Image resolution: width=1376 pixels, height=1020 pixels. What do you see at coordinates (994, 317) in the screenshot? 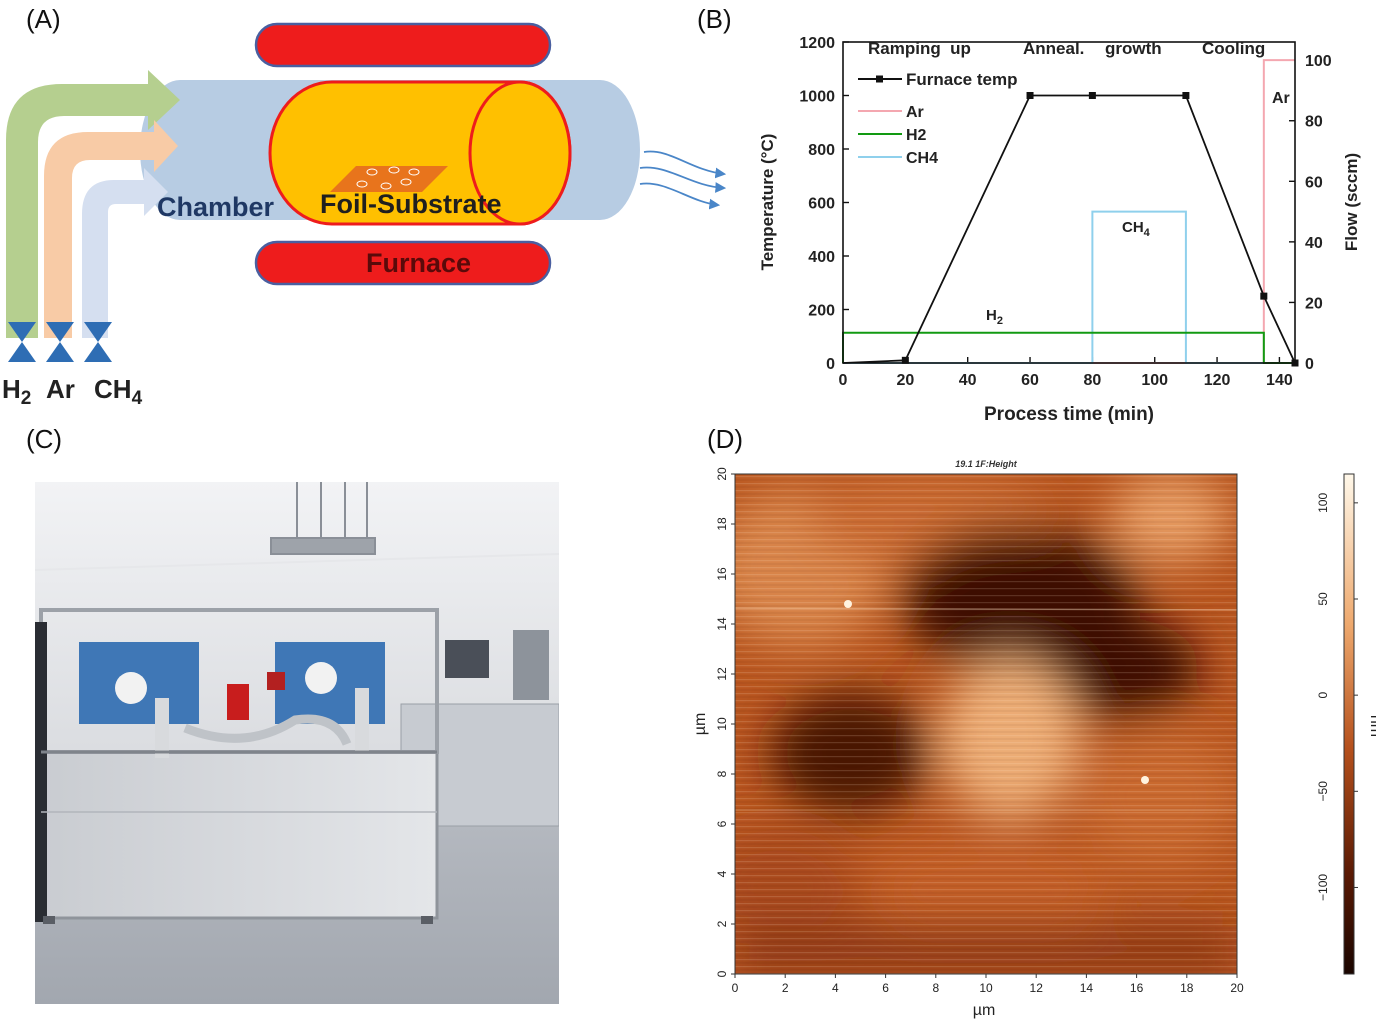
I see `h2-annotation: H2` at bounding box center [994, 317].